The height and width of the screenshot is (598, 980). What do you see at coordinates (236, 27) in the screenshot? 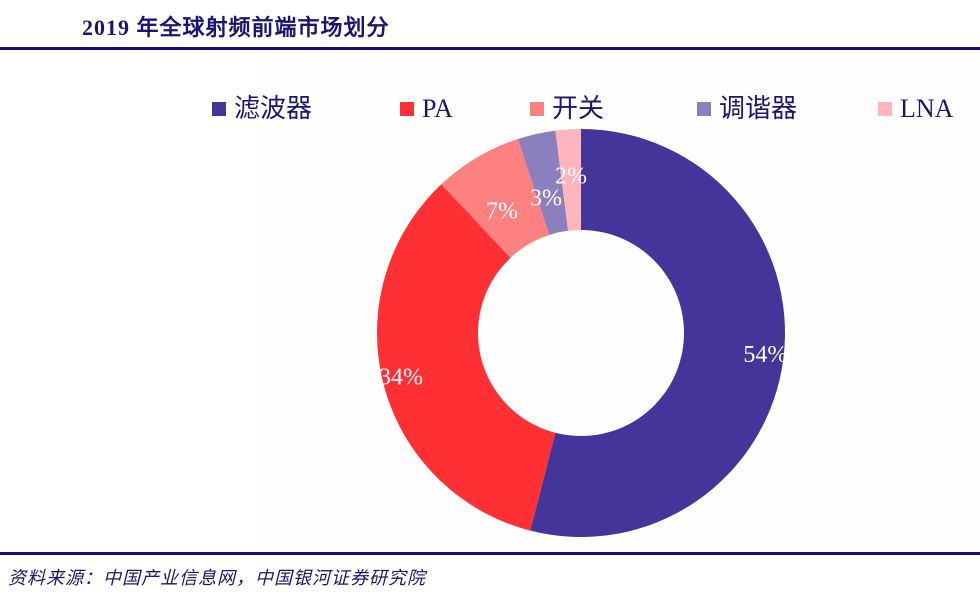
I see `chart-title: 2019 年全球射频前端市场划分` at bounding box center [236, 27].